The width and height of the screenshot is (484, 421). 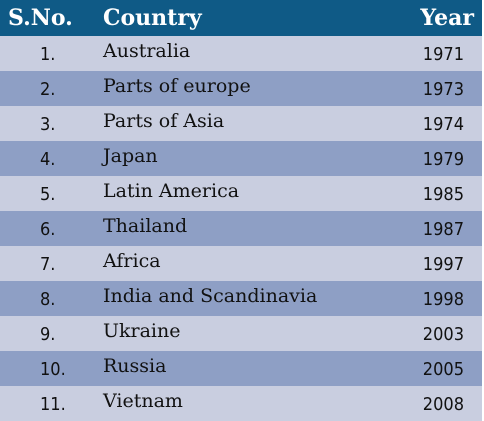 What do you see at coordinates (241, 193) in the screenshot?
I see `table-row: 5. Latin America 1985` at bounding box center [241, 193].